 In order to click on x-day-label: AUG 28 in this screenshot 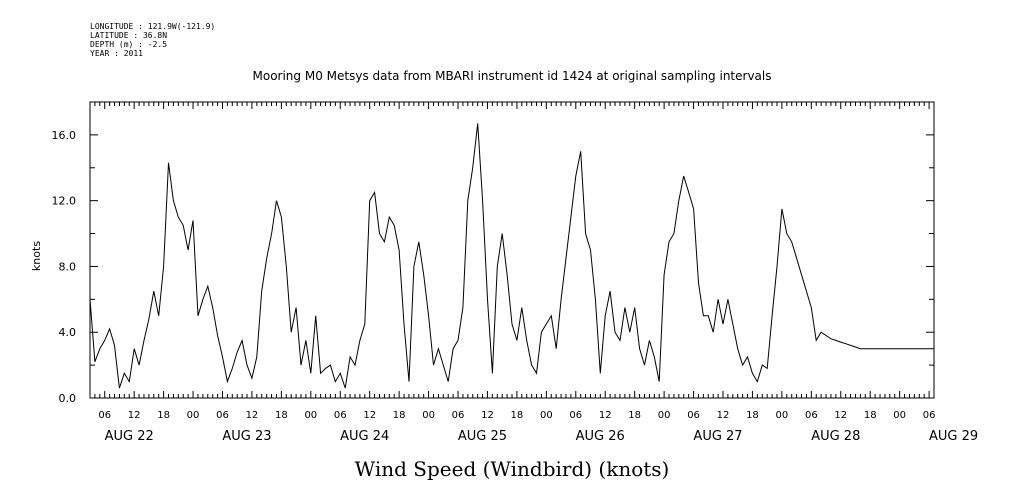, I will do `click(835, 436)`.